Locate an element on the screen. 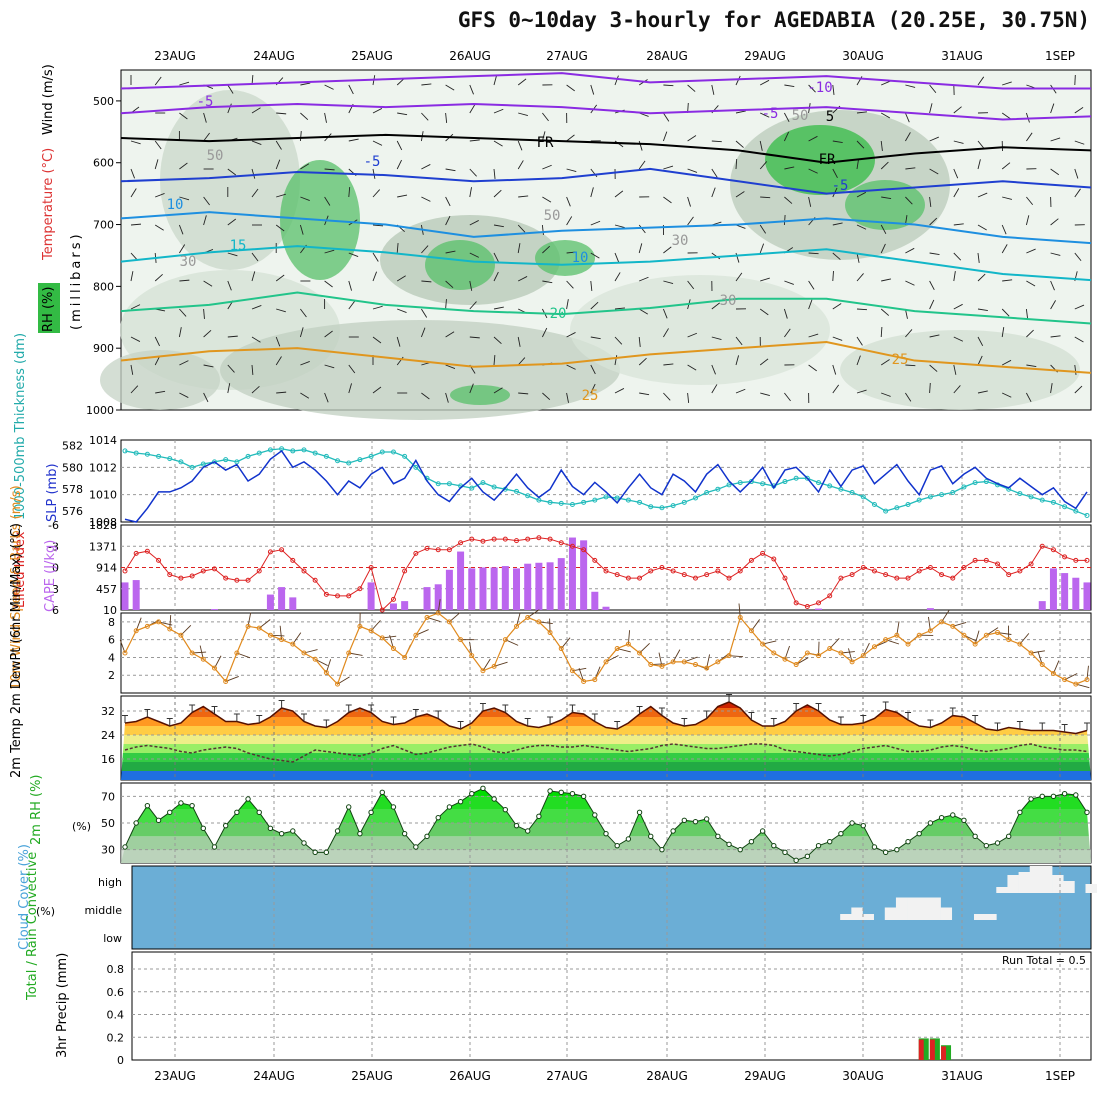 The height and width of the screenshot is (1100, 1100). date-label-bottom: 1SEP is located at coordinates (1060, 1076).